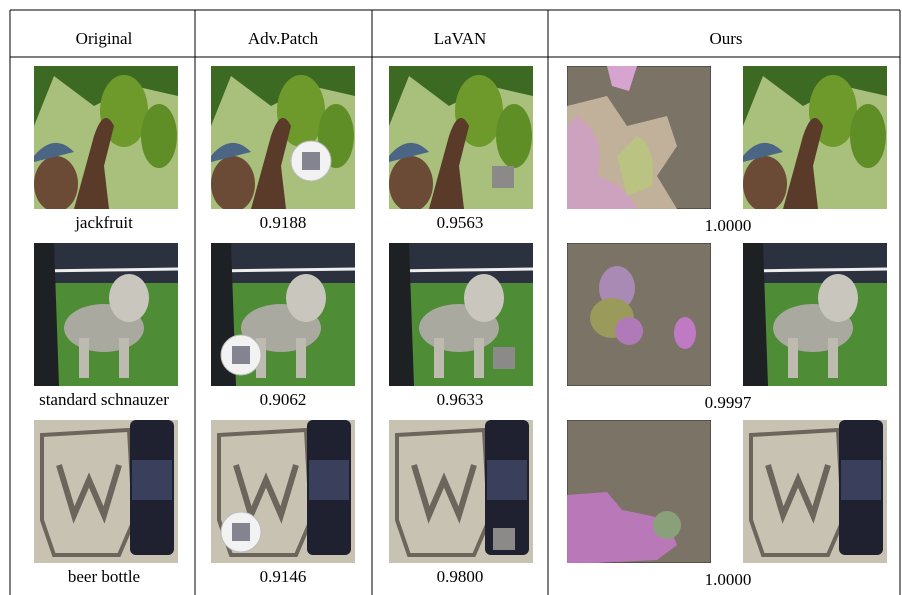 Image resolution: width=902 pixels, height=595 pixels. Describe the element at coordinates (460, 399) in the screenshot. I see `score: 0.9633` at that location.